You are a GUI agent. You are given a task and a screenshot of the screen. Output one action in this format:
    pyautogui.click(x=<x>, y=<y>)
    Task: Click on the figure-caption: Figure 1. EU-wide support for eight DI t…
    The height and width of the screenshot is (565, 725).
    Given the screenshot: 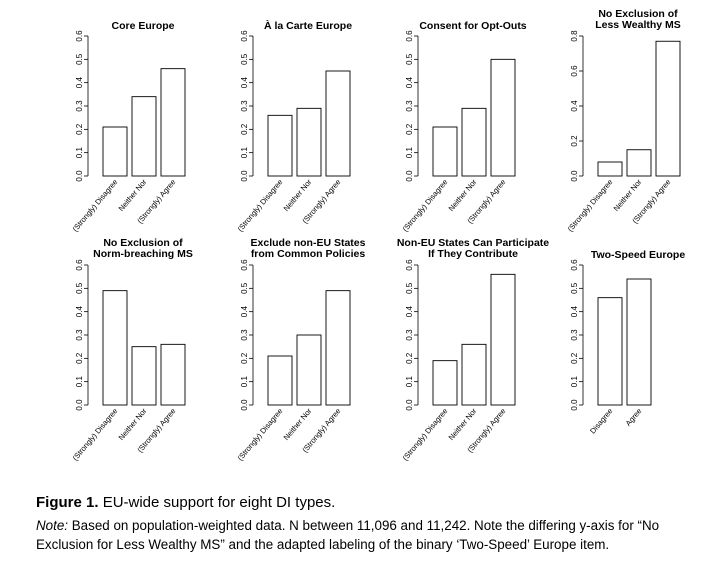 What is the action you would take?
    pyautogui.click(x=376, y=524)
    